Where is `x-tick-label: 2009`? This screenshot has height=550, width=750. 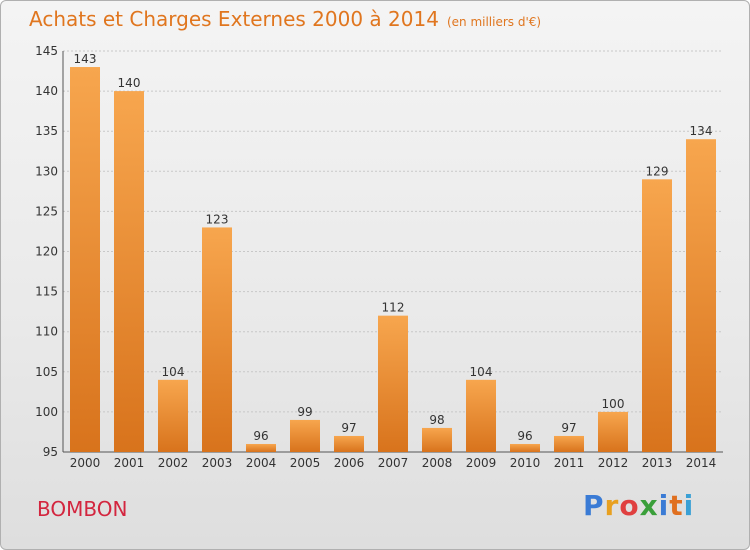 x-tick-label: 2009 is located at coordinates (481, 463).